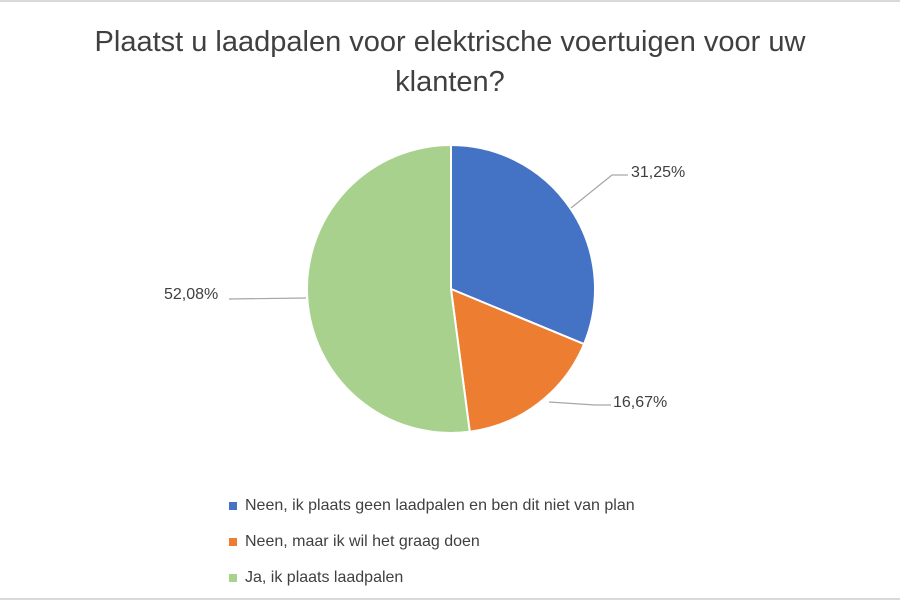 The image size is (900, 600). Describe the element at coordinates (599, 191) in the screenshot. I see `leader-line-slice1` at that location.